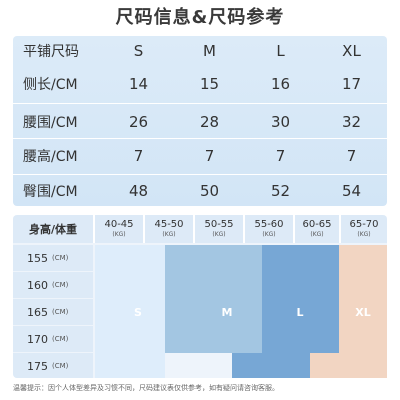 This screenshot has height=400, width=400. Describe the element at coordinates (200, 17) in the screenshot. I see `page-title: 尺码信息&尺码参考` at that location.